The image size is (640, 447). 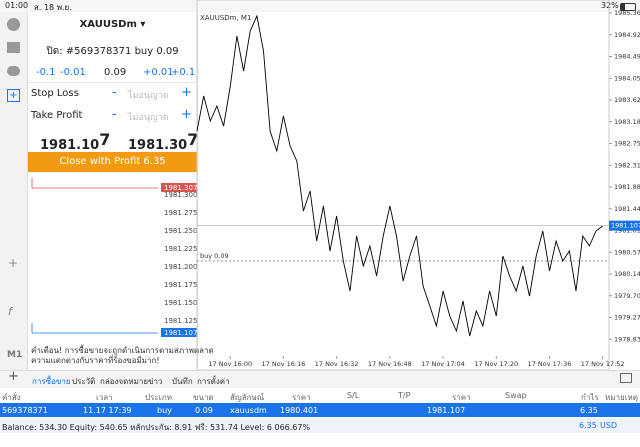 What do you see at coordinates (13, 24) in the screenshot?
I see `account-icon` at bounding box center [13, 24].